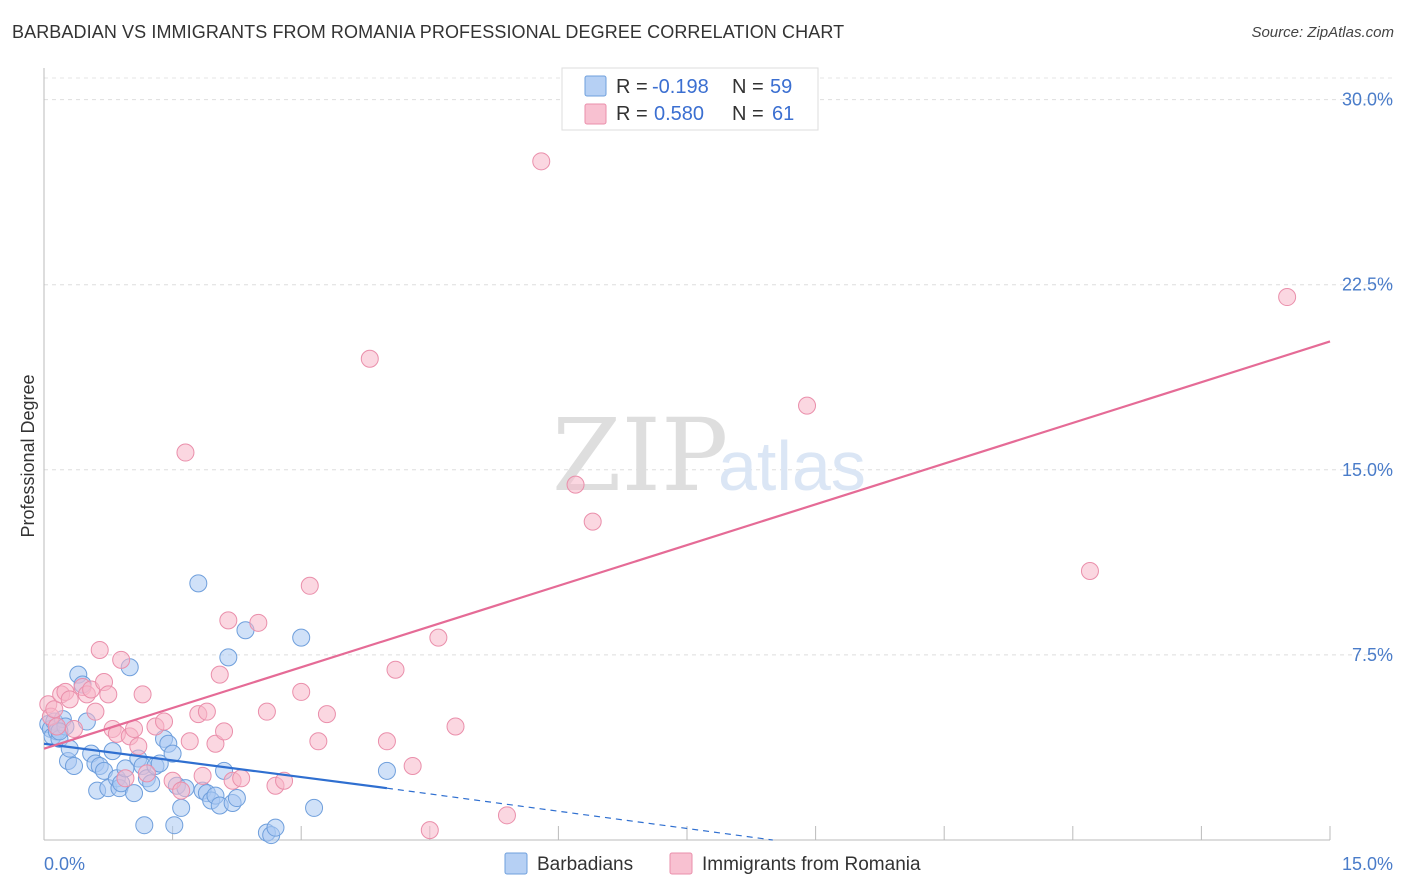 This screenshot has height=892, width=1406. What do you see at coordinates (690, 99) in the screenshot?
I see `correlation-legend: R = -0.198 N = 59 R = 0.580 N = 61` at bounding box center [690, 99].